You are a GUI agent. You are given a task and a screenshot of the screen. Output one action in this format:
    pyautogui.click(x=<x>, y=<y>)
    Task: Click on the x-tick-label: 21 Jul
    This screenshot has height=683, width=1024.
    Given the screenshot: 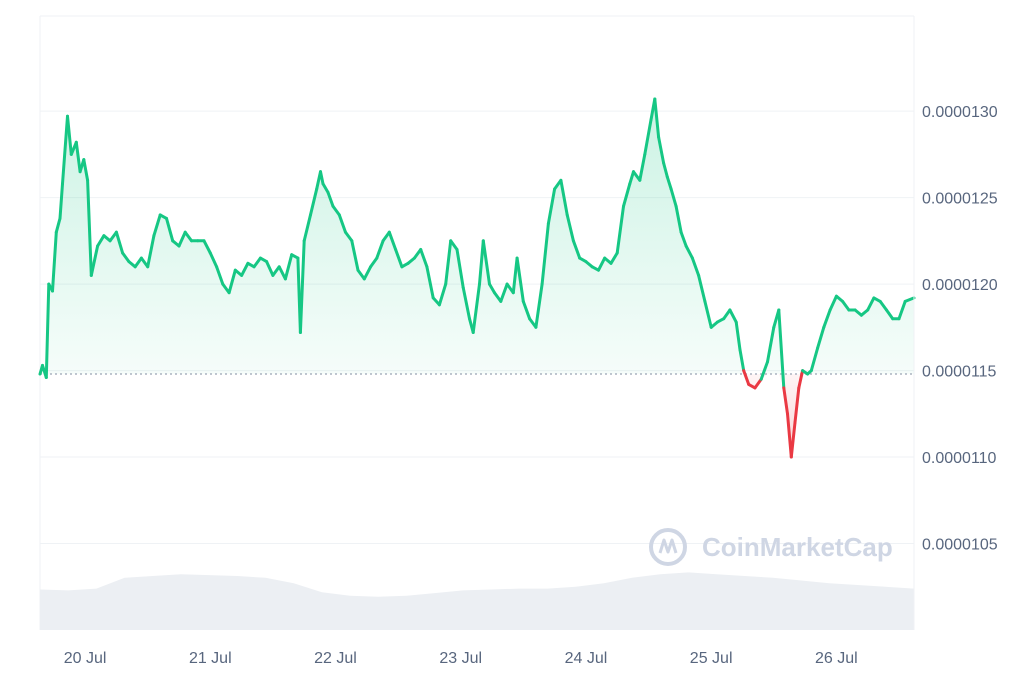 What is the action you would take?
    pyautogui.click(x=210, y=658)
    